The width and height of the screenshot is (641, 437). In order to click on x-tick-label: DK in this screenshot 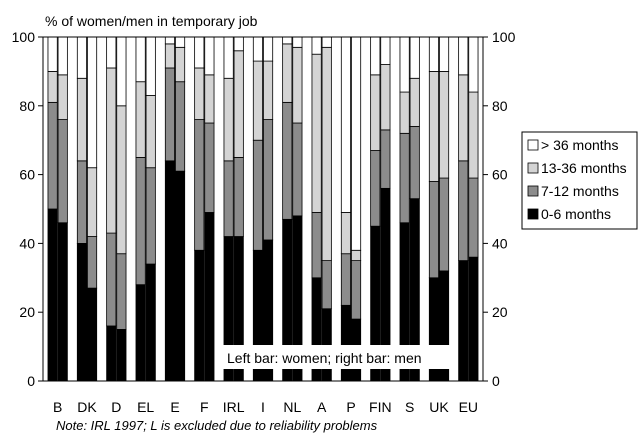, I will do `click(87, 407)`.